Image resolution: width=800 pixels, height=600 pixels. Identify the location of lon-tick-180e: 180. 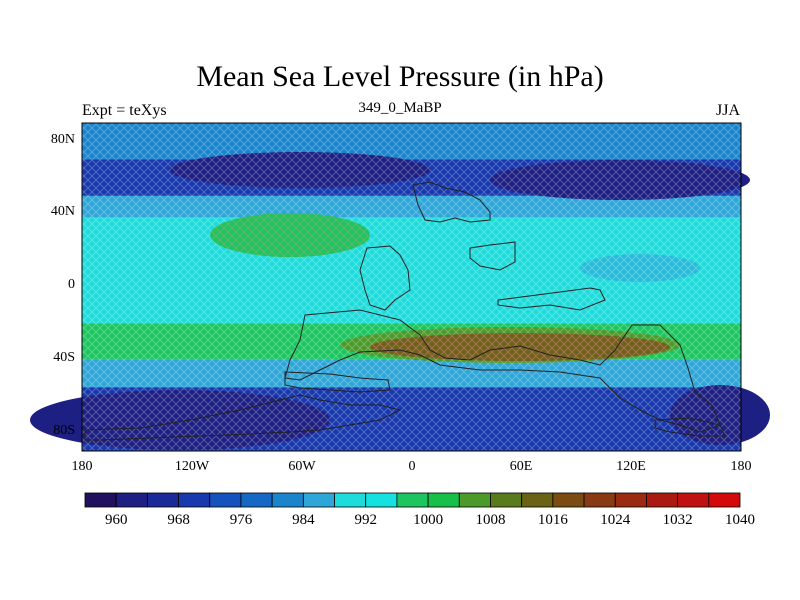
(741, 466).